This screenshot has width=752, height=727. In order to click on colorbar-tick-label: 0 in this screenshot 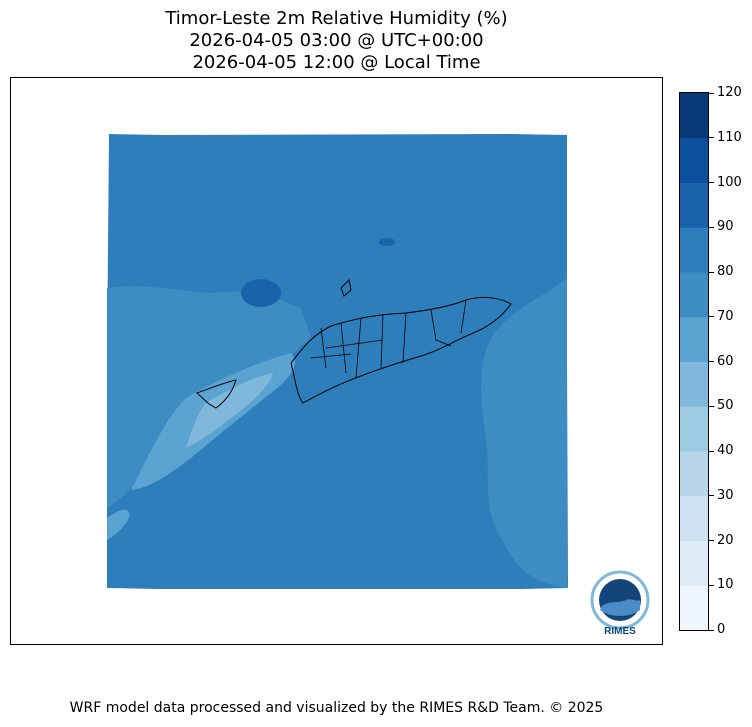, I will do `click(717, 630)`.